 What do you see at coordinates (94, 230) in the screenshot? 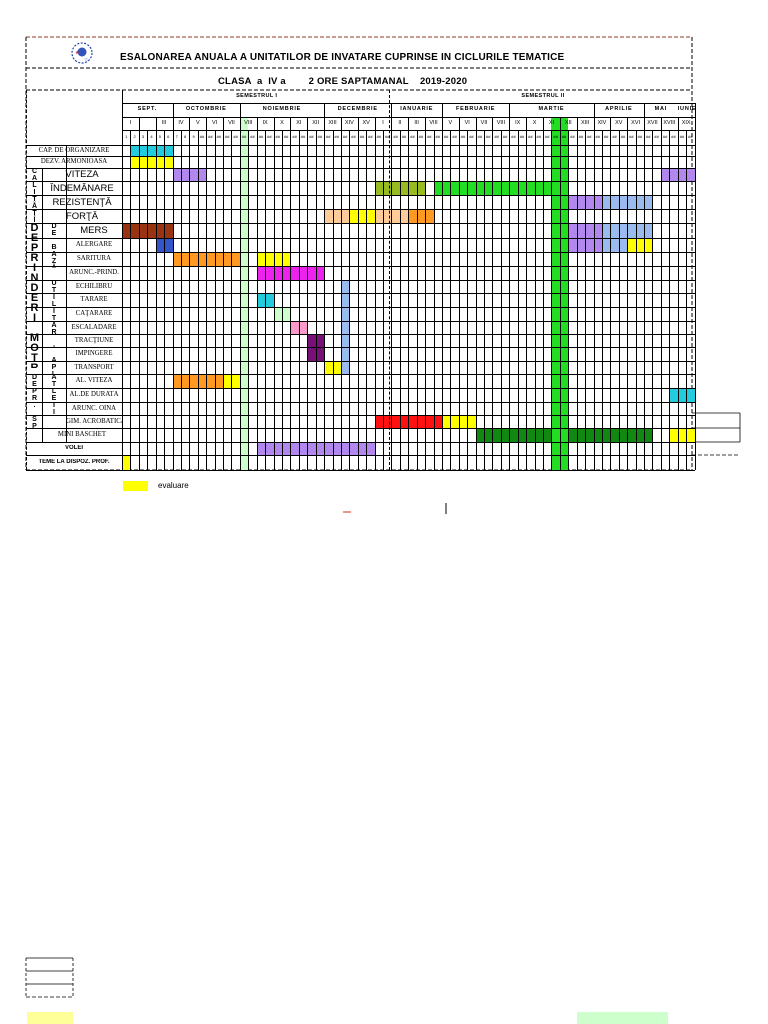
I see `row-label: MERS` at bounding box center [94, 230].